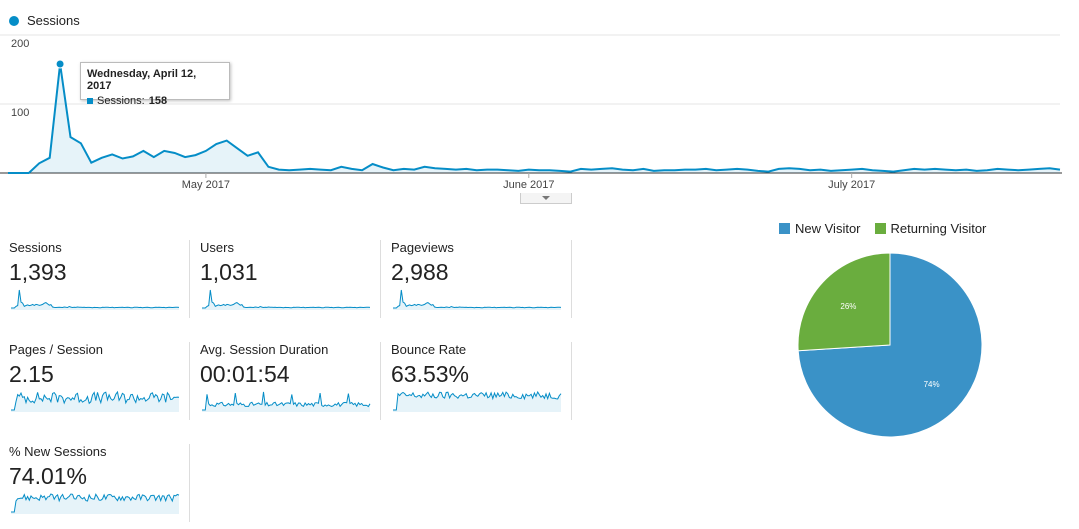  What do you see at coordinates (420, 272) in the screenshot?
I see `metric-value: 2,988` at bounding box center [420, 272].